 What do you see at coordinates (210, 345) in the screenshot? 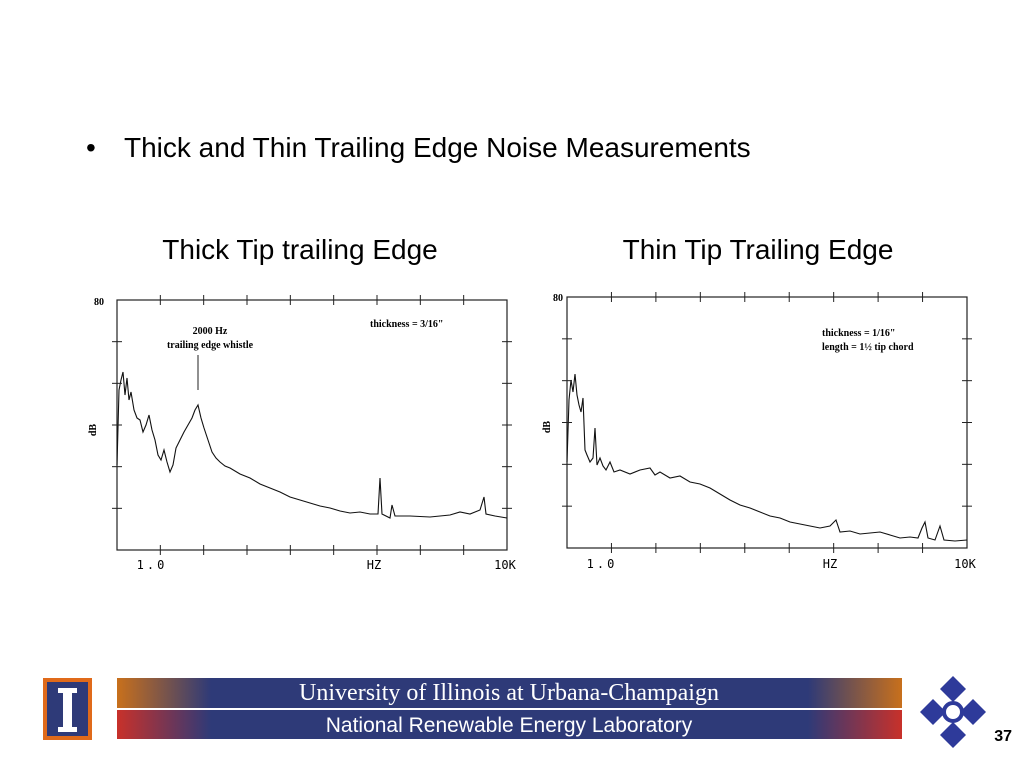
I see `annotation: trailing edge whistle` at bounding box center [210, 345].